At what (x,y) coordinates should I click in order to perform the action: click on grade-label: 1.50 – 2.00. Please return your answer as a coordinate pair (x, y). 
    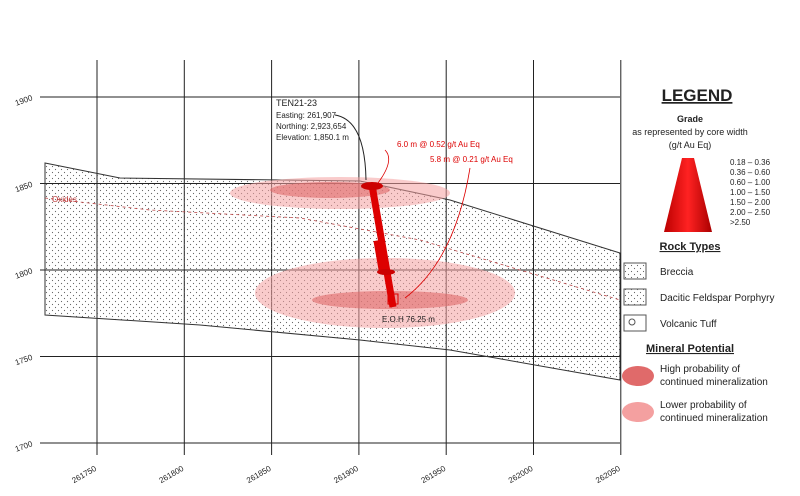
    Looking at the image, I should click on (750, 202).